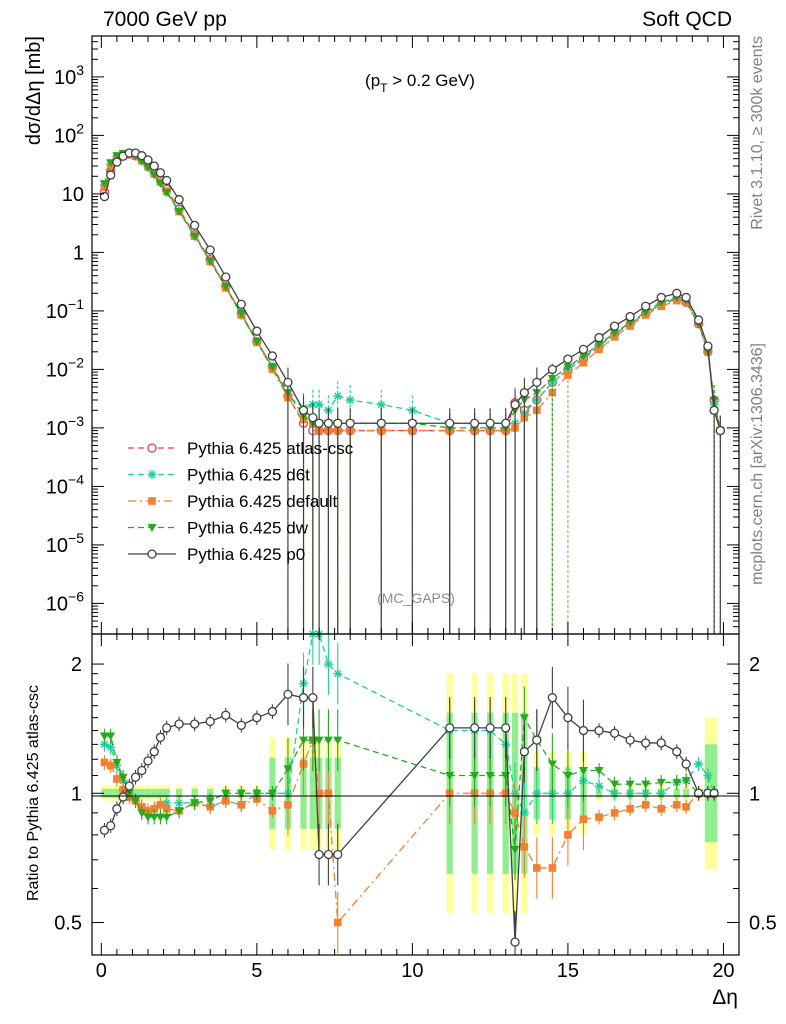 The image size is (786, 1024). What do you see at coordinates (754, 665) in the screenshot?
I see `ratio-y-tick-label-right: 2` at bounding box center [754, 665].